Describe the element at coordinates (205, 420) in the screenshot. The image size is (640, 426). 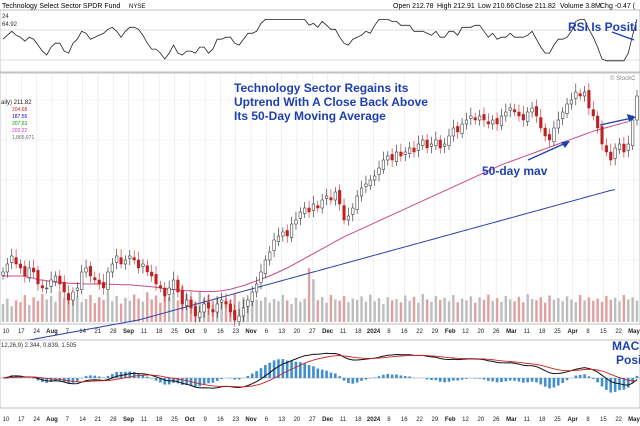
I see `x-tick-label: 9` at that location.